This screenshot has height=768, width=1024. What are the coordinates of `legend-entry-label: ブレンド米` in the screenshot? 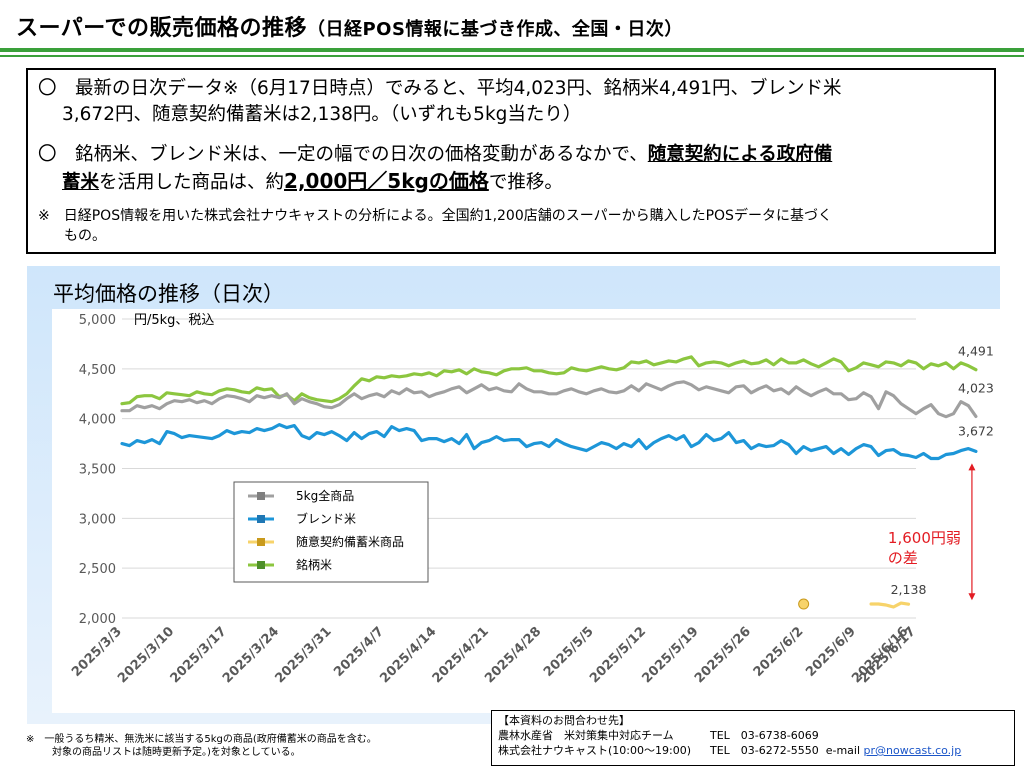 It's located at (326, 518).